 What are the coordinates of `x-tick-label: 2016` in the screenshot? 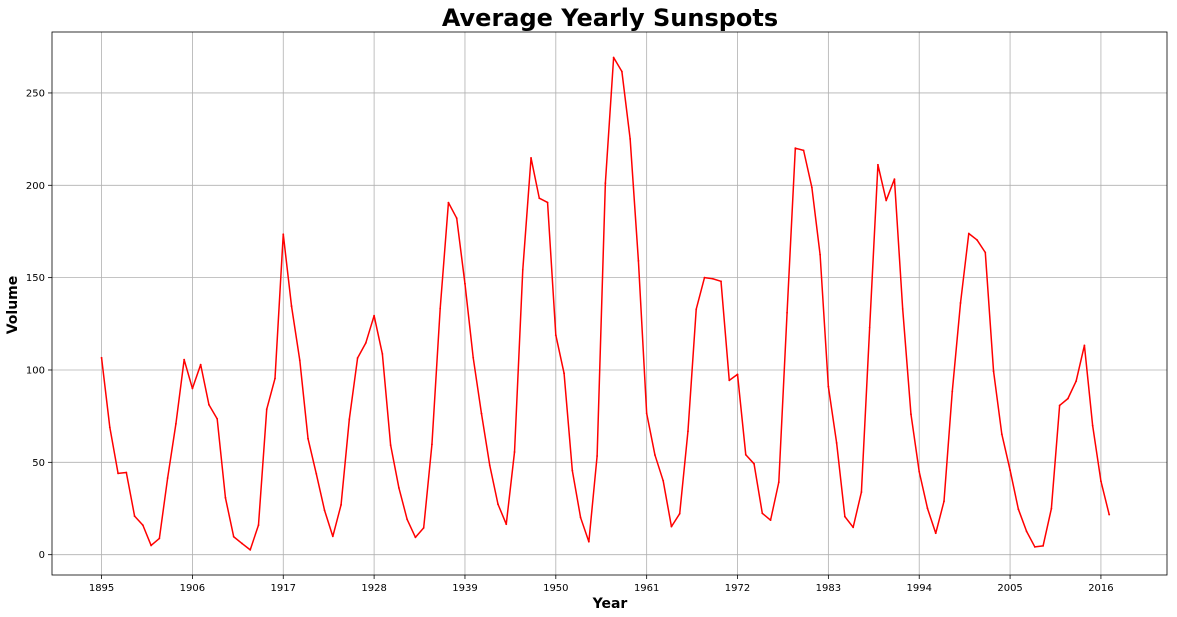 It's located at (1100, 588).